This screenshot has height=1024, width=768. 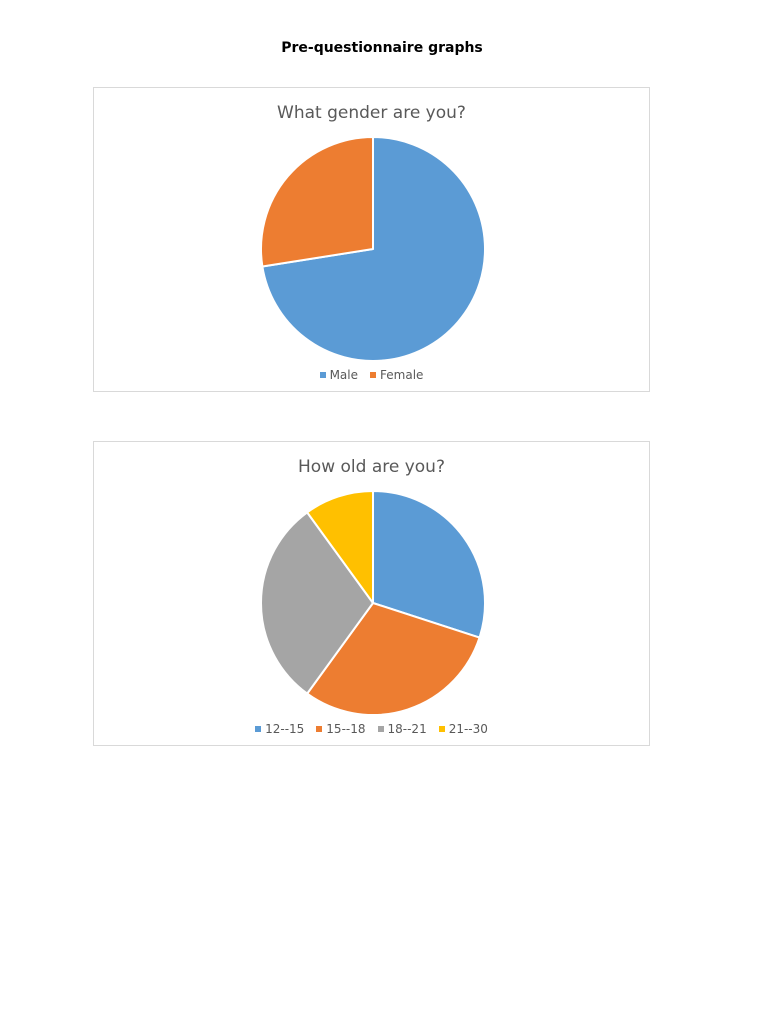 I want to click on legend-item-female: Female, so click(x=396, y=375).